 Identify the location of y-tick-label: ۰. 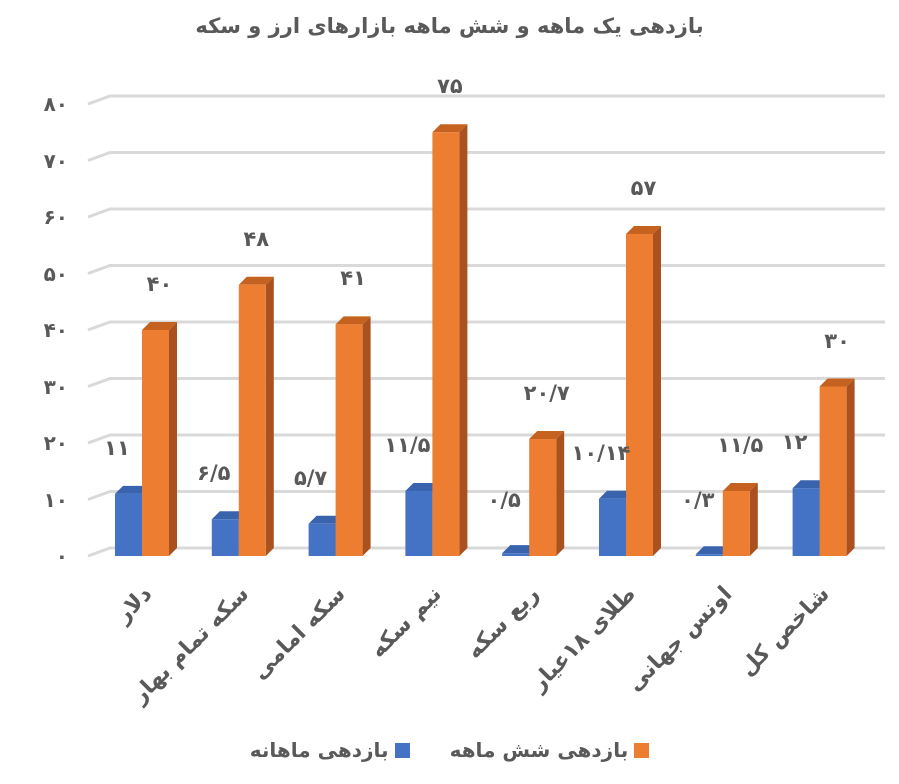
(61, 556).